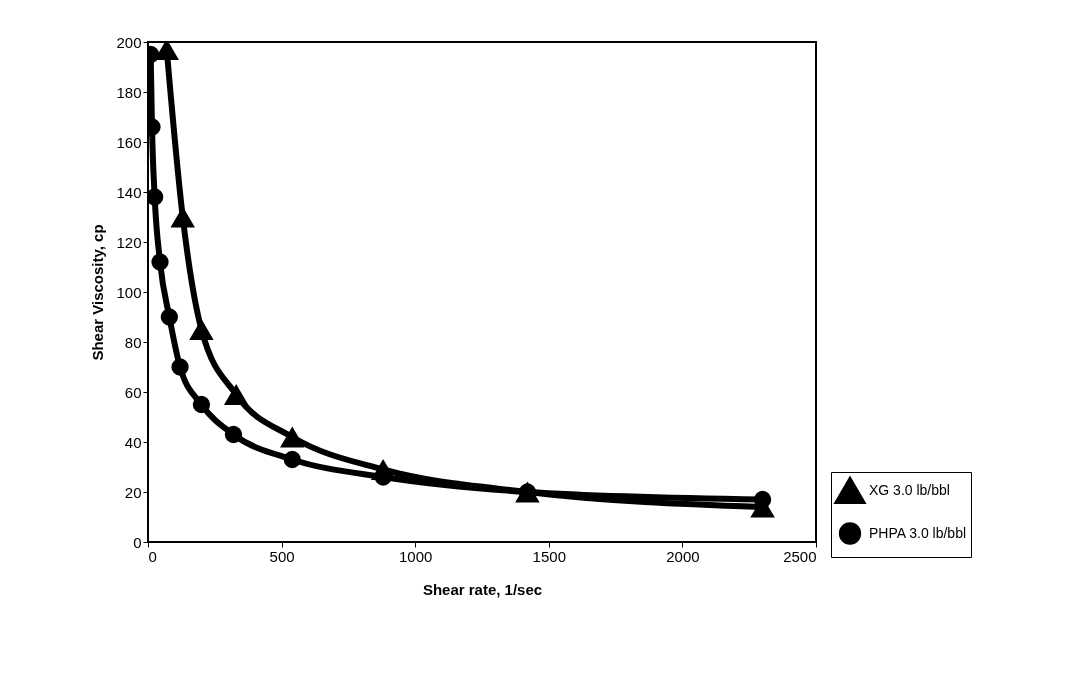 This screenshot has height=683, width=1088. I want to click on y-tick-label: 180, so click(129, 92).